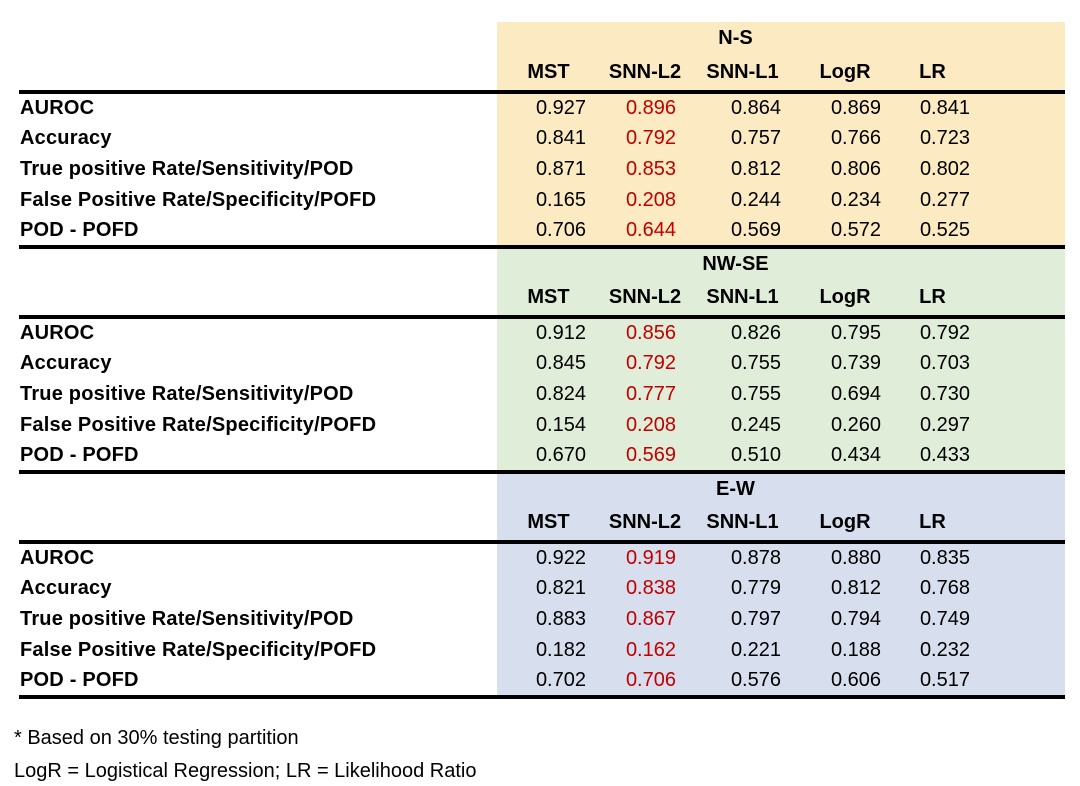 The image size is (1080, 786). What do you see at coordinates (258, 138) in the screenshot?
I see `row-label-accuracy: Accuracy` at bounding box center [258, 138].